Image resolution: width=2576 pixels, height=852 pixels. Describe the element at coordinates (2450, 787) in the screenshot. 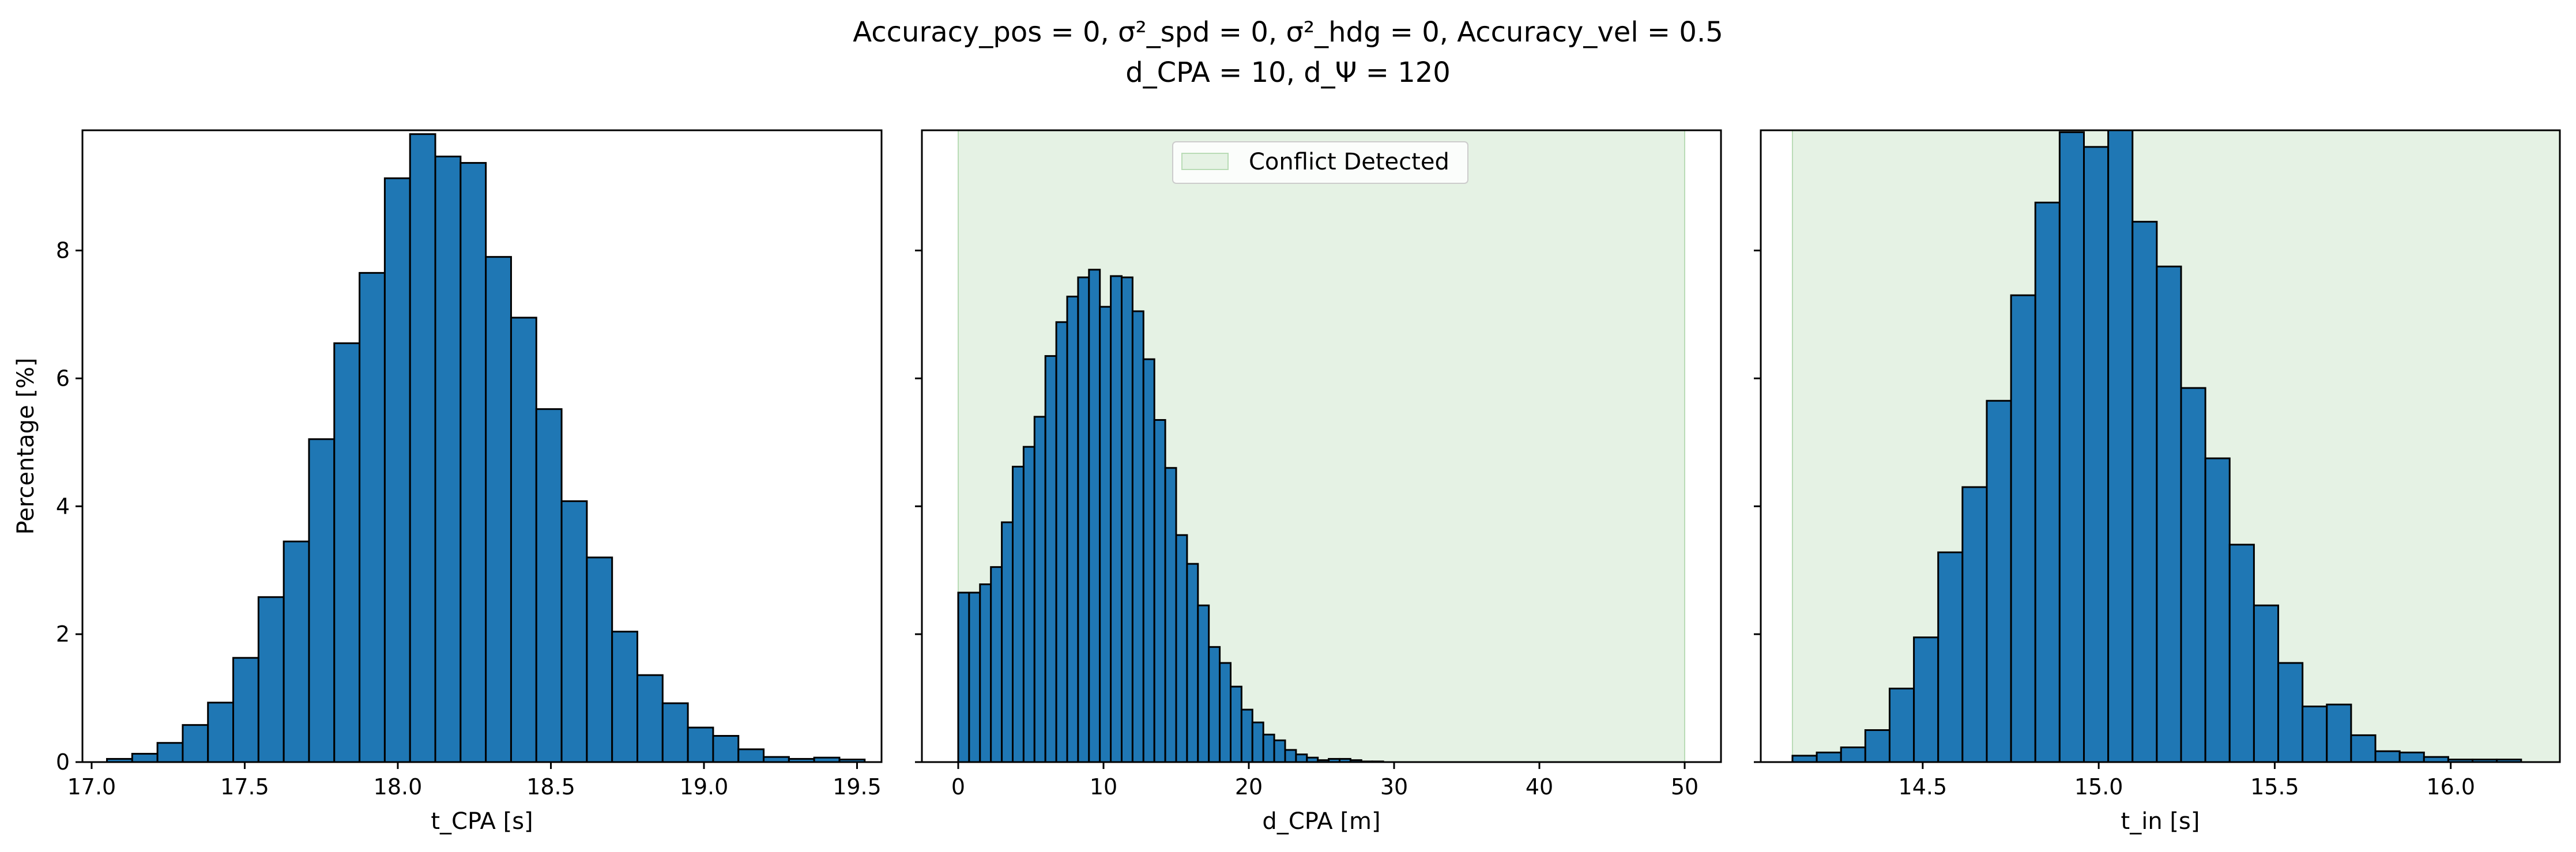

I see `t-in-x-tick-label: 16.0` at that location.